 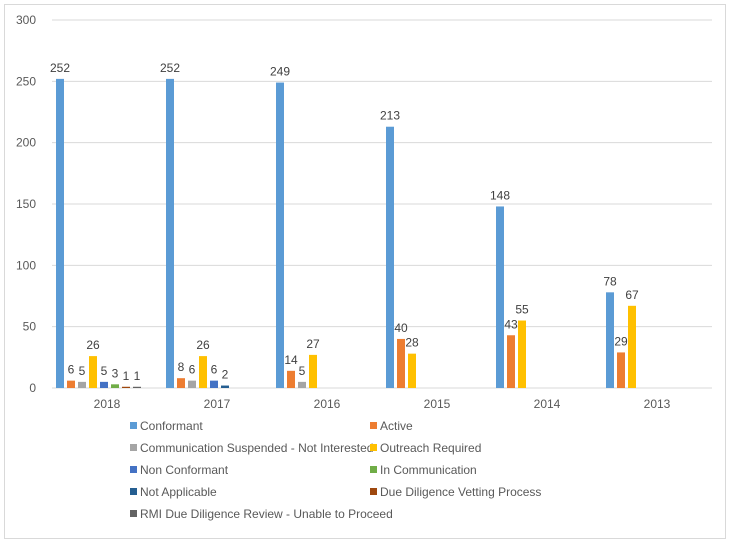 I want to click on x-tick-label: 2018, so click(x=107, y=404).